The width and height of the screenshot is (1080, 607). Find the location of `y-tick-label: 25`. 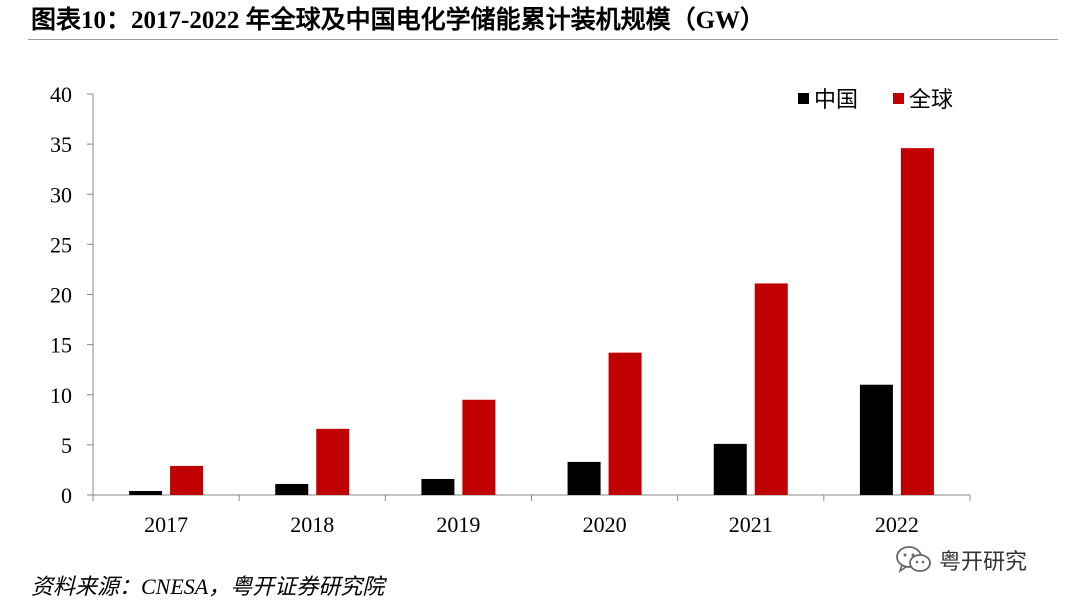

y-tick-label: 25 is located at coordinates (61, 244).